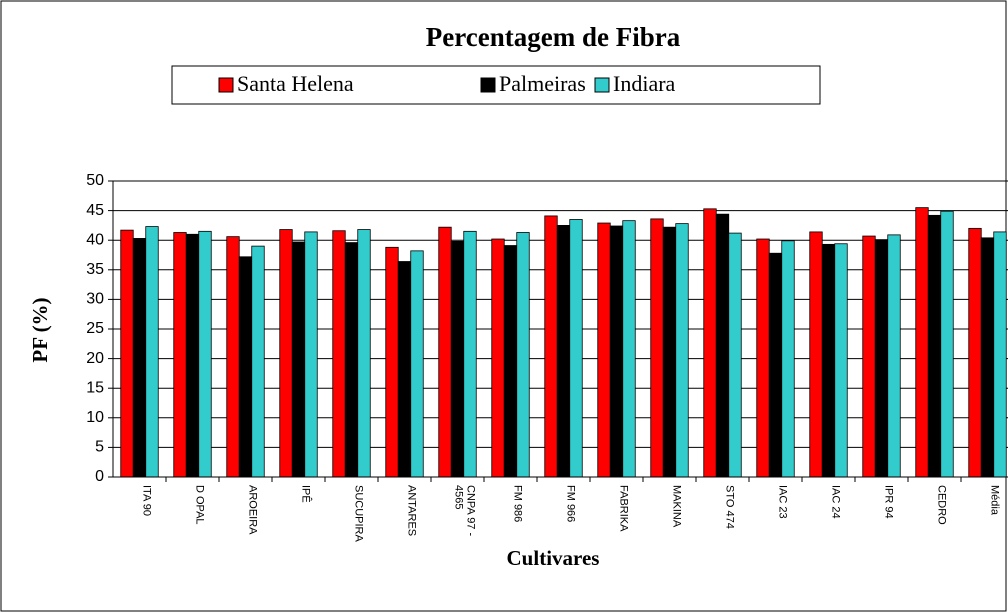  What do you see at coordinates (95, 417) in the screenshot?
I see `y-tick-label: 10` at bounding box center [95, 417].